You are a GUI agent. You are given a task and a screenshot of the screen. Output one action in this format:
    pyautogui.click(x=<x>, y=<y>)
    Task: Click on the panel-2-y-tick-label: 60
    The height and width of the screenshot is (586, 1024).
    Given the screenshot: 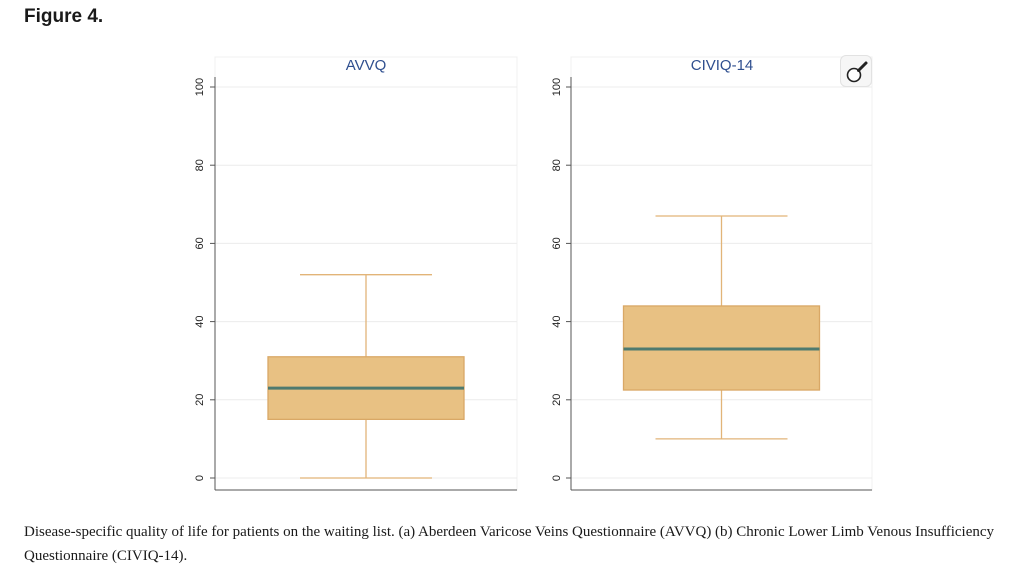 What is the action you would take?
    pyautogui.click(x=557, y=243)
    